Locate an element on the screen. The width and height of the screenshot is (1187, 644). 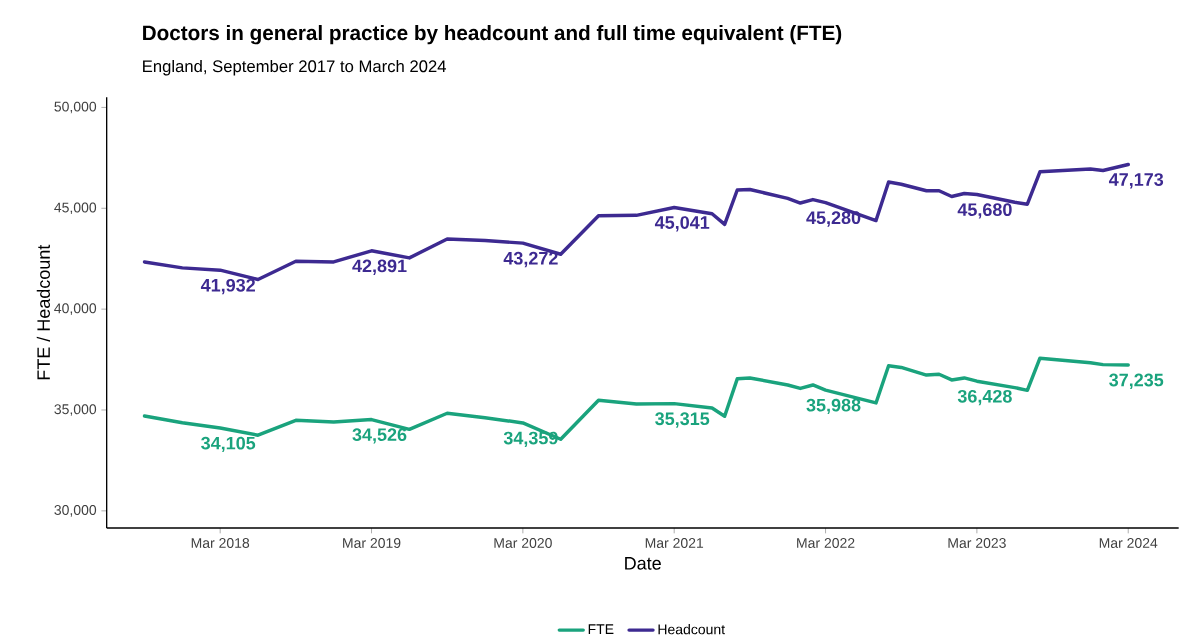
data-label: 43,272 is located at coordinates (530, 259).